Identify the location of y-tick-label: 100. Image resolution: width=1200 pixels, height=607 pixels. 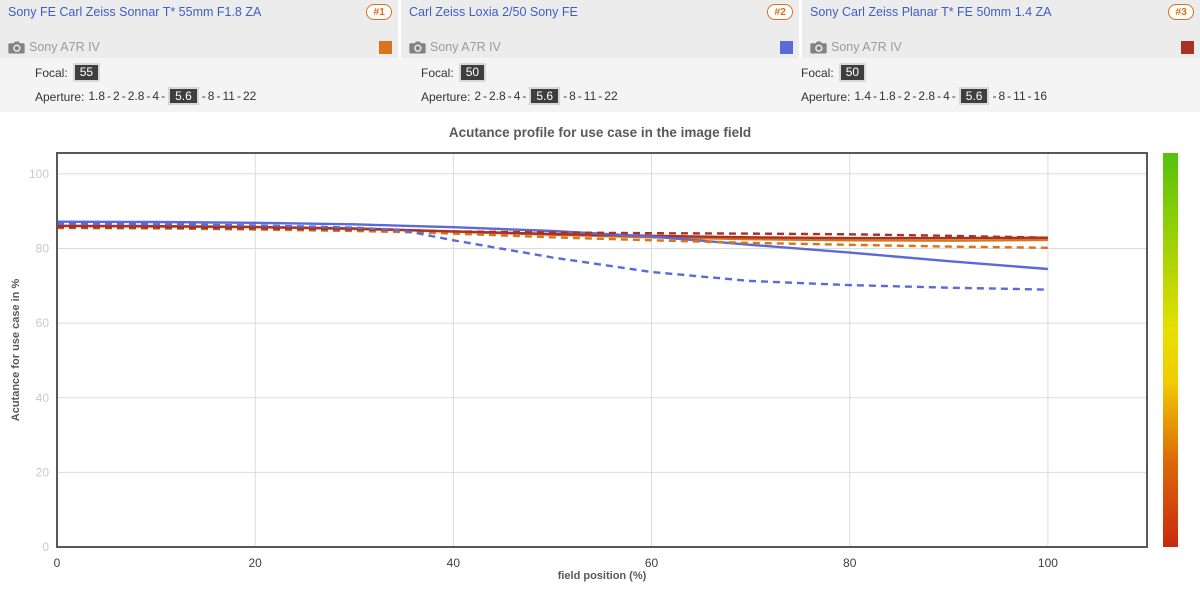
(39, 174).